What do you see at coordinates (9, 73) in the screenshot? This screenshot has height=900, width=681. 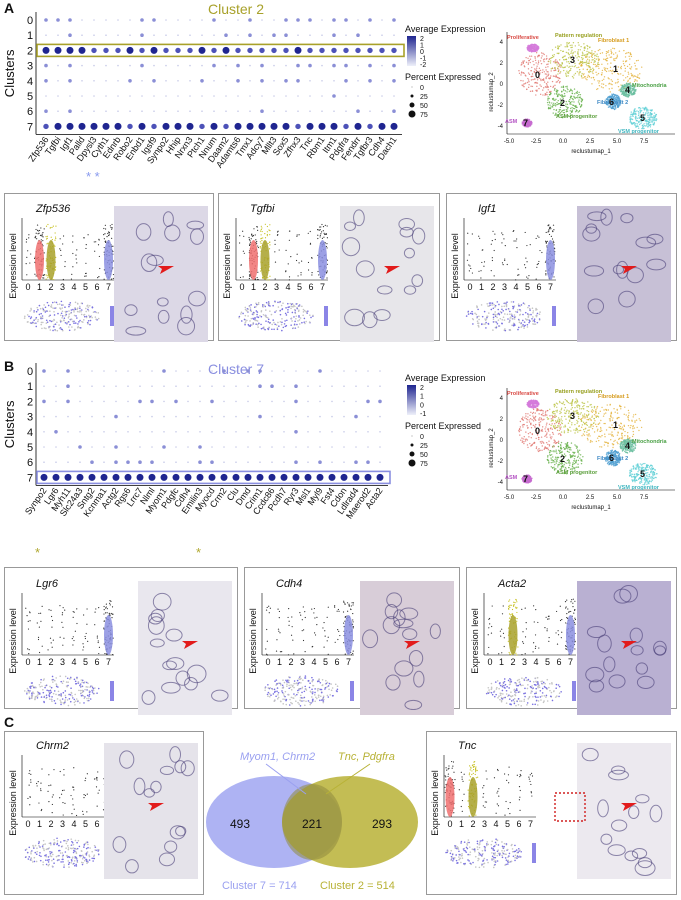 I see `clusters-axis-label: Clusters` at bounding box center [9, 73].